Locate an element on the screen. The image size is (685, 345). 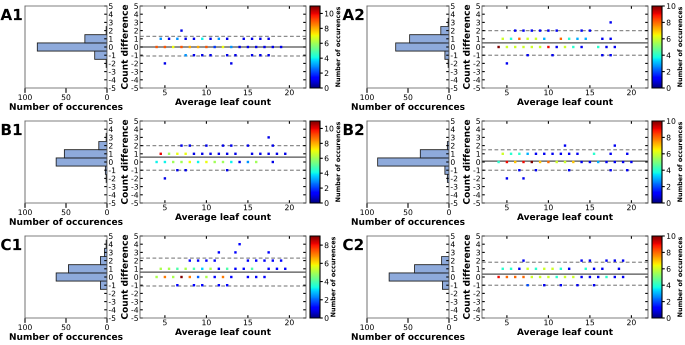
chart-title: A1 is located at coordinates (11, 14).